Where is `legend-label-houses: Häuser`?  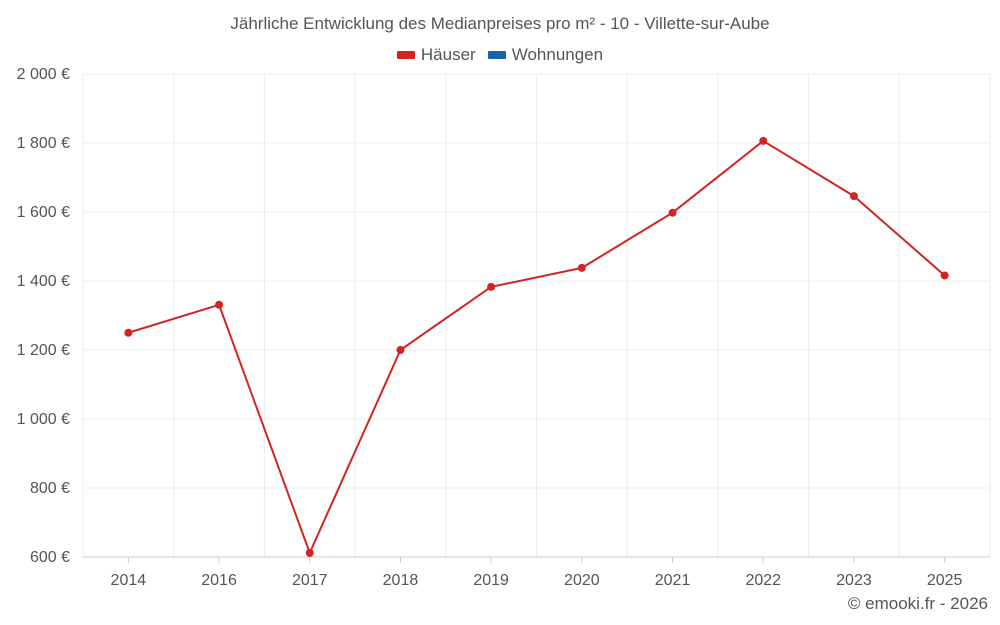 legend-label-houses: Häuser is located at coordinates (448, 54).